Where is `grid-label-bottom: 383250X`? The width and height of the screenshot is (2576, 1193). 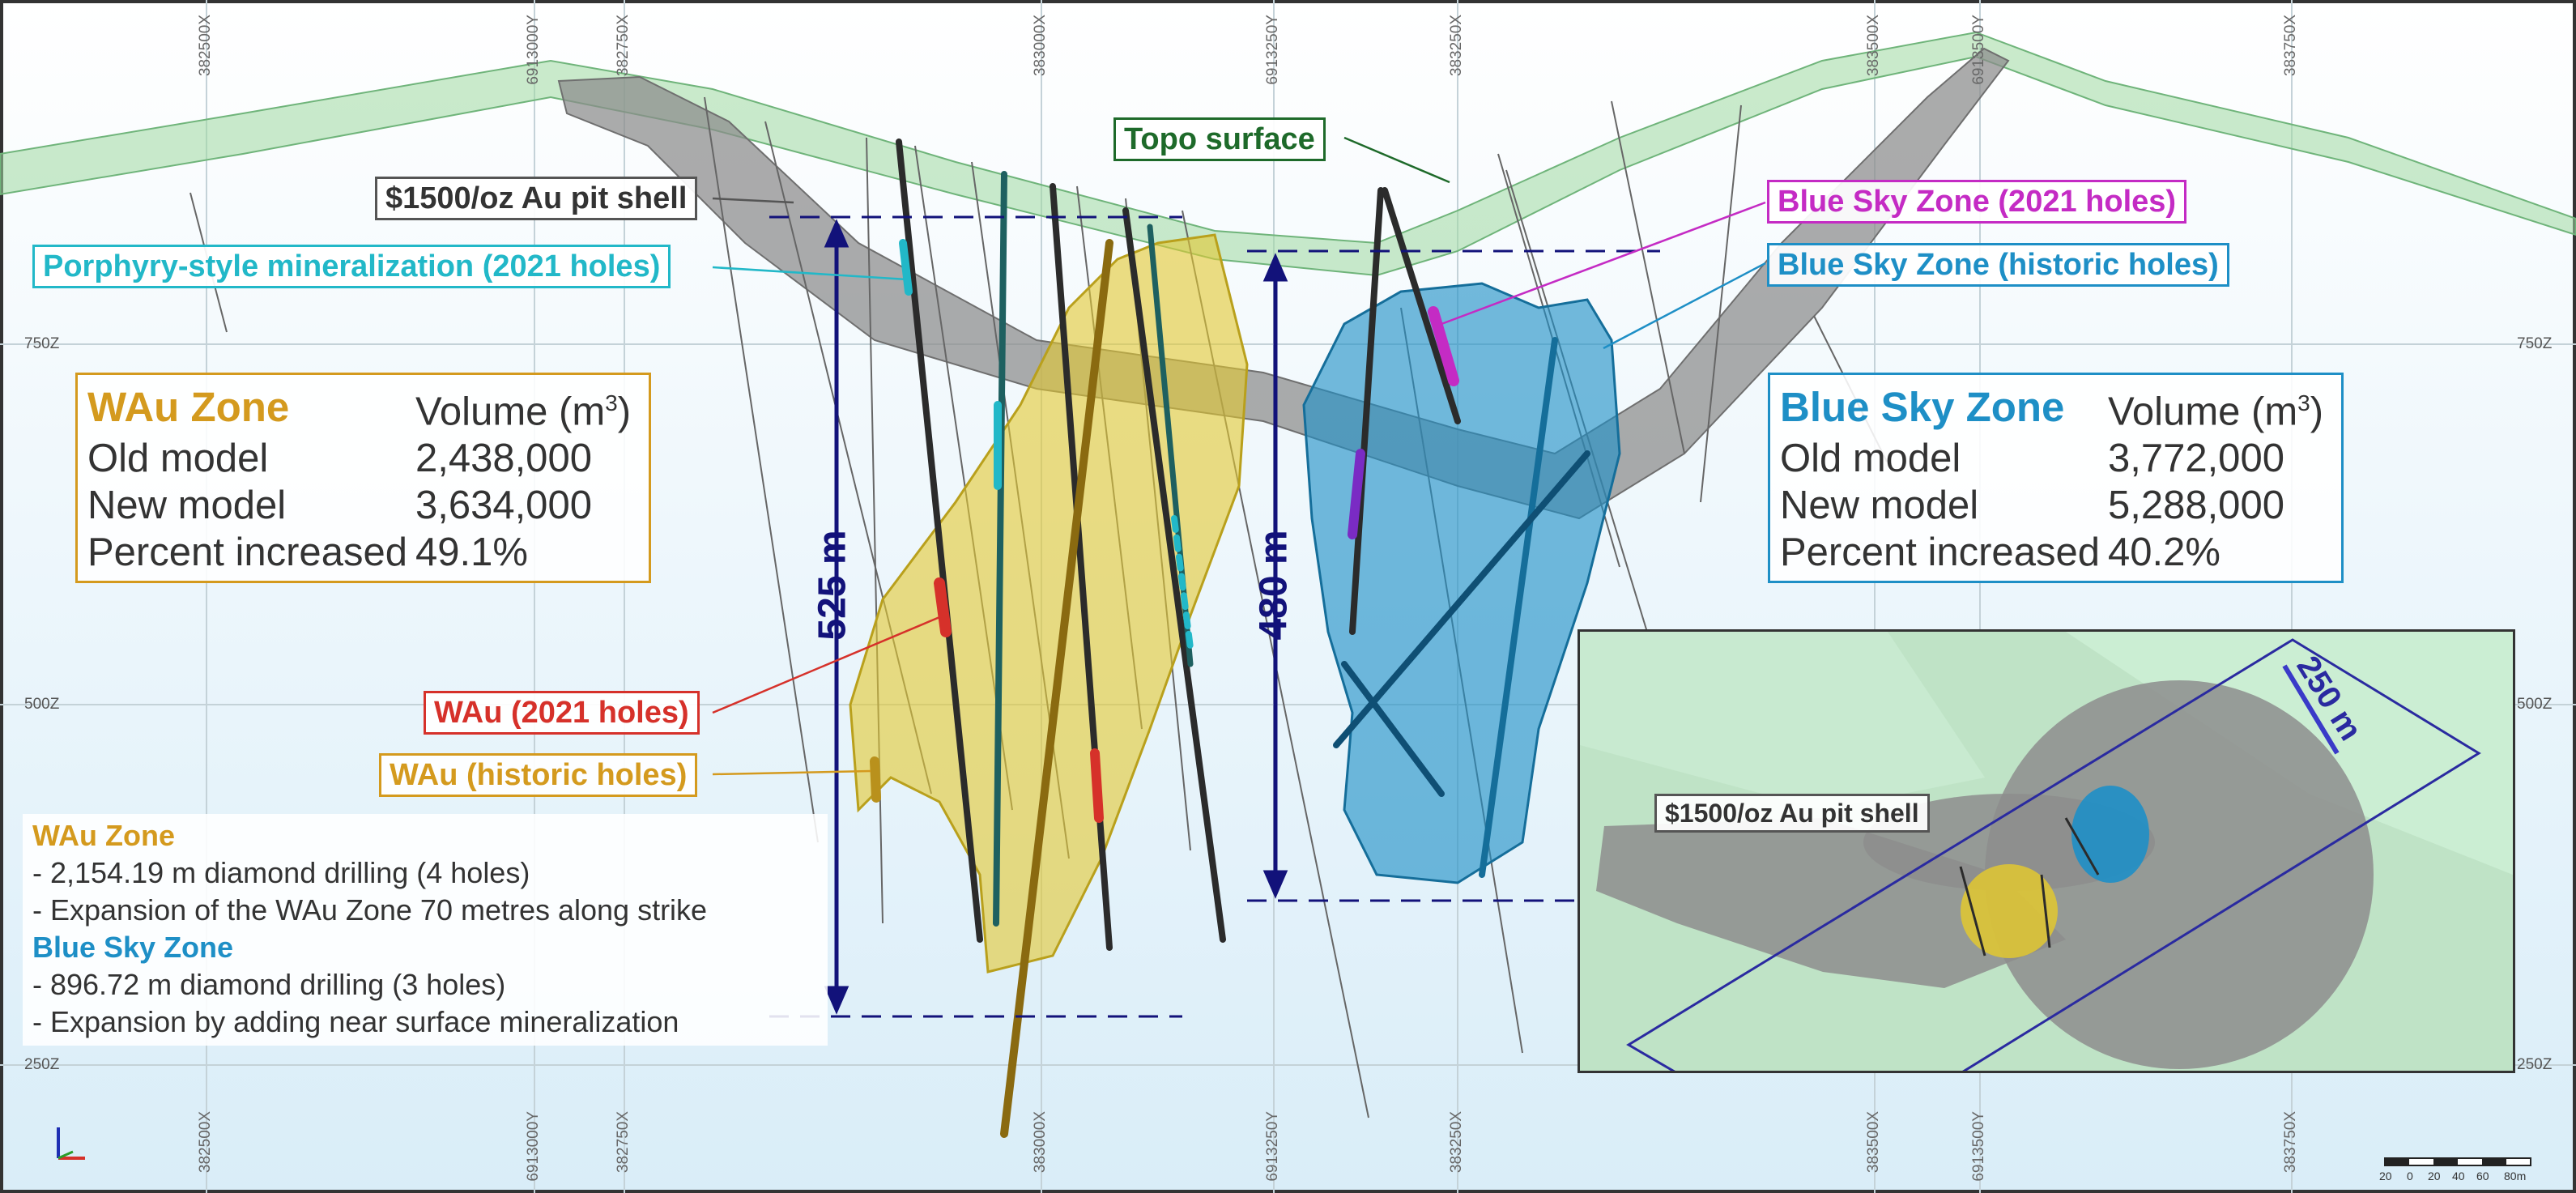 grid-label-bottom: 383250X is located at coordinates (1456, 1143).